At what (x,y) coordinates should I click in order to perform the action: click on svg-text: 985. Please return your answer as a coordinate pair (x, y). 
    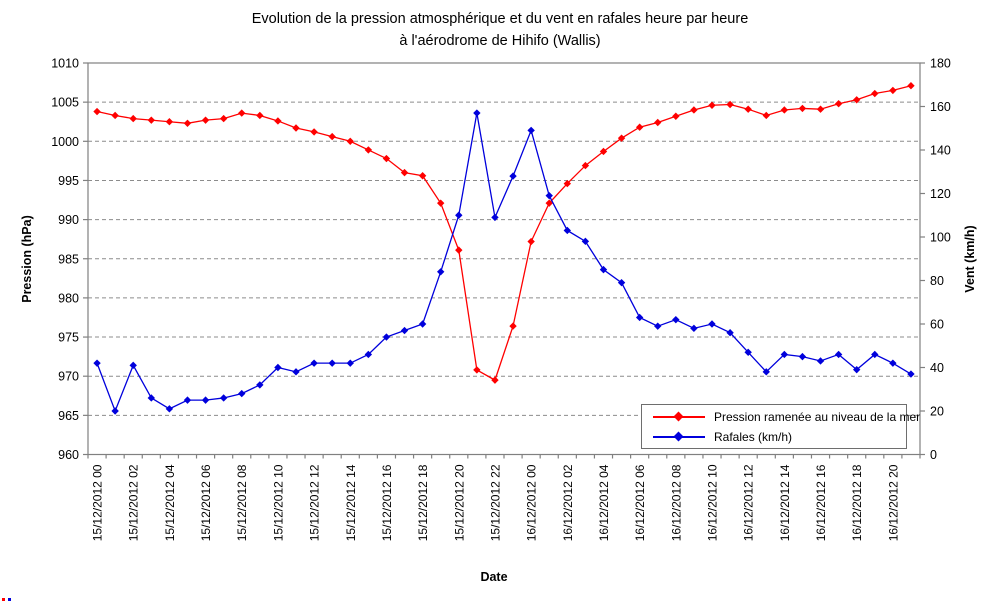
    Looking at the image, I should click on (68, 259).